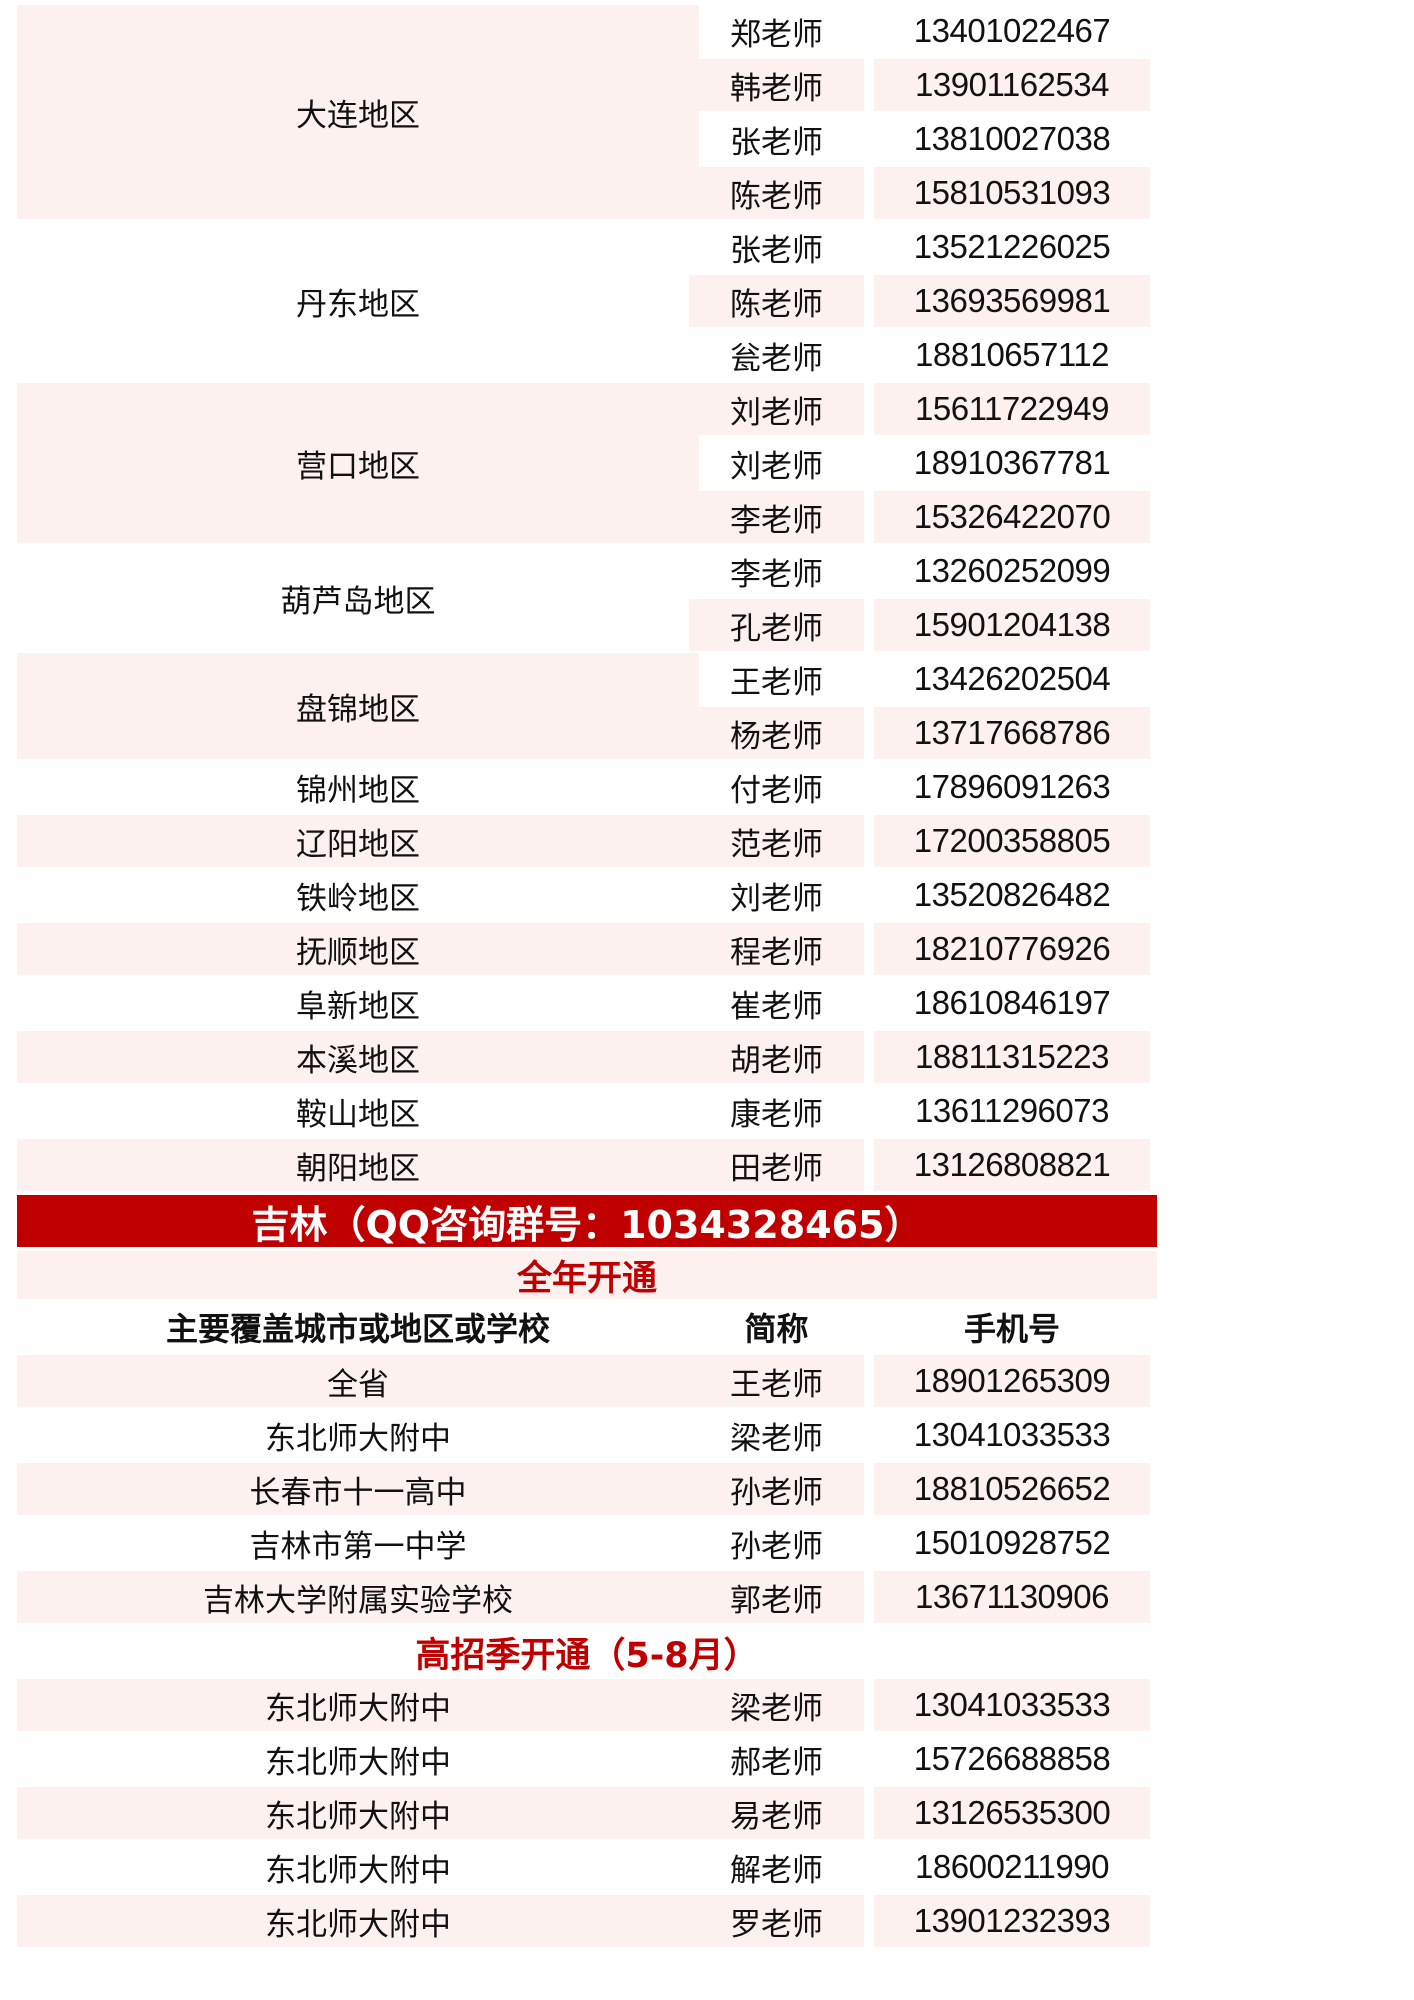 This screenshot has width=1414, height=2000. Describe the element at coordinates (1012, 85) in the screenshot. I see `phone-number: 13901162534` at that location.